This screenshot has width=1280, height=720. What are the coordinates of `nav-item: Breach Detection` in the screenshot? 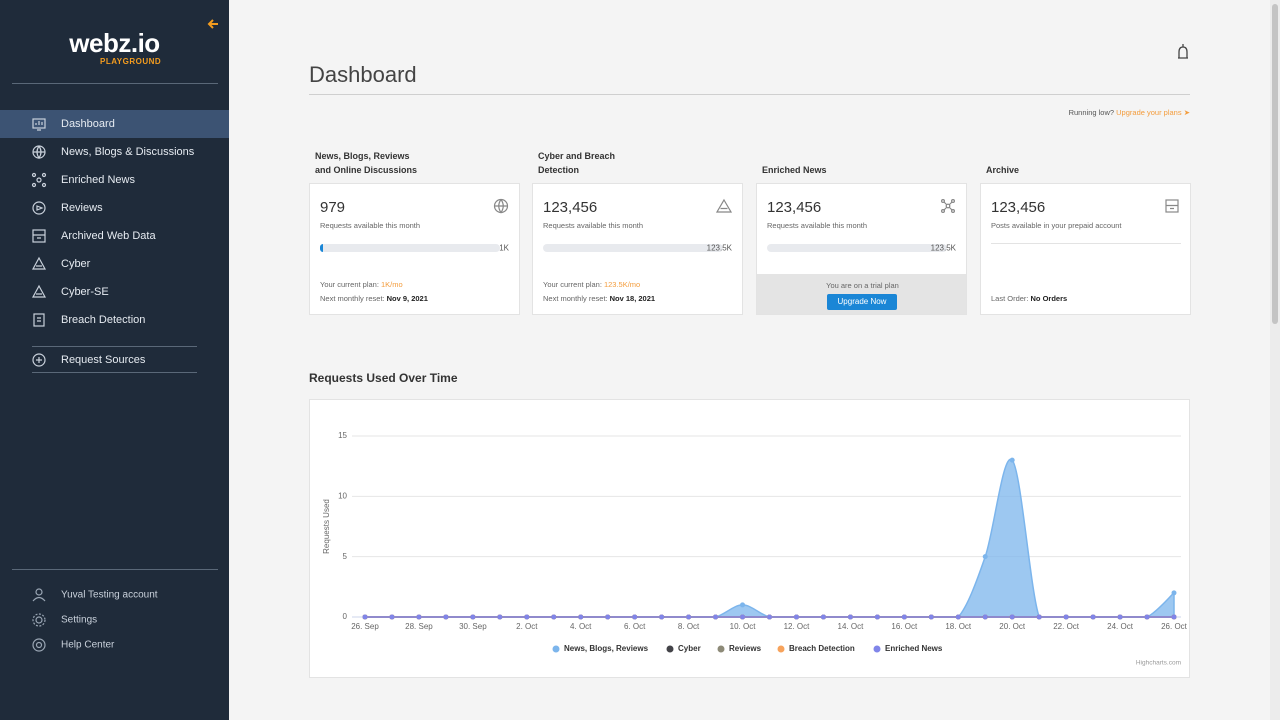 It's located at (103, 320).